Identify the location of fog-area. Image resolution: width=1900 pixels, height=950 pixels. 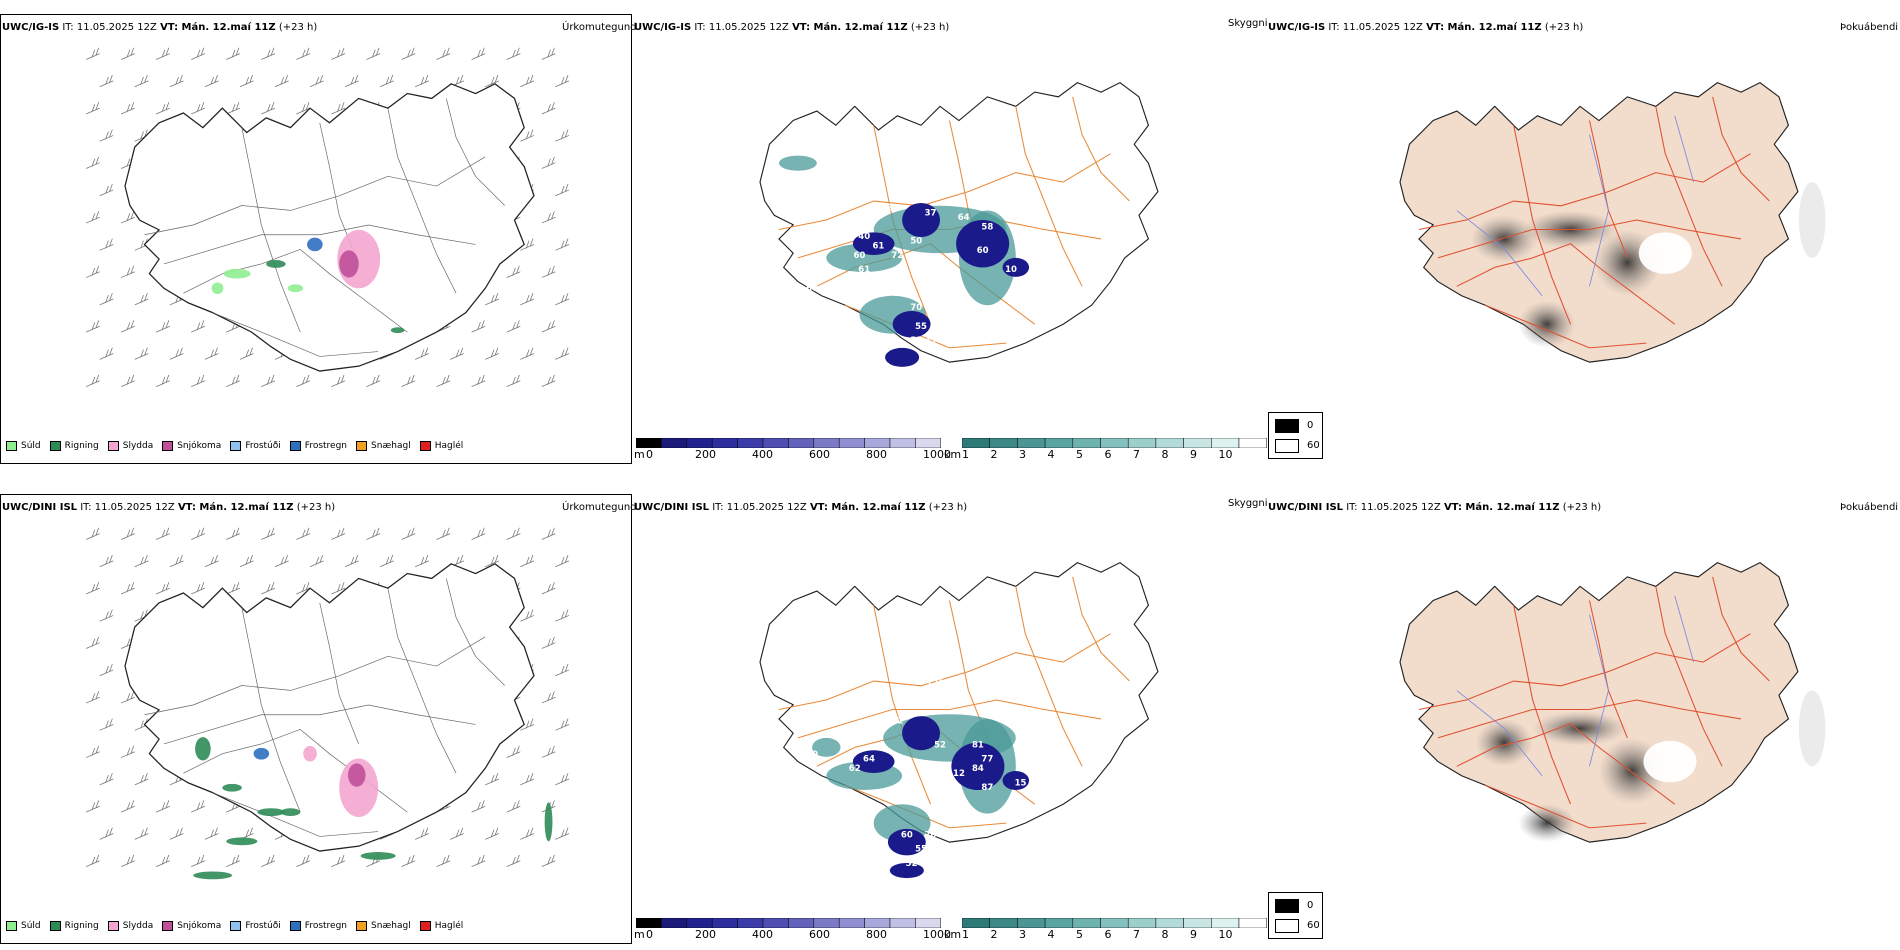
(1504, 742).